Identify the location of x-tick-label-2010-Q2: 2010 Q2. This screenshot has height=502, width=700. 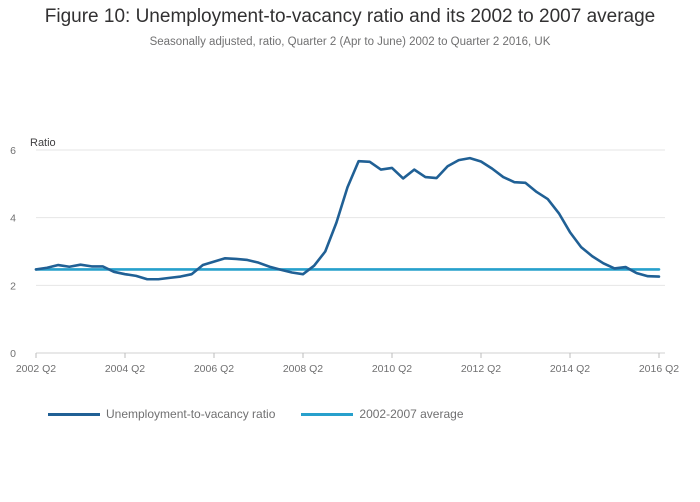
(392, 369).